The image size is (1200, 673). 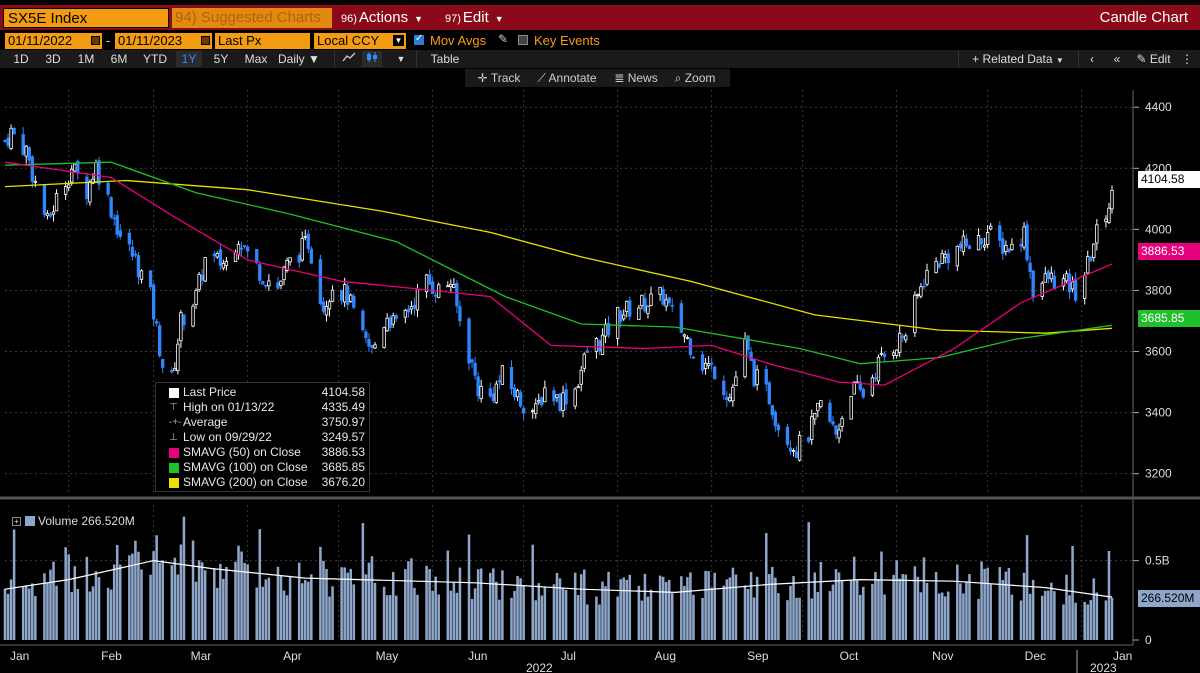 I want to click on range-5y: 5Y, so click(x=221, y=59).